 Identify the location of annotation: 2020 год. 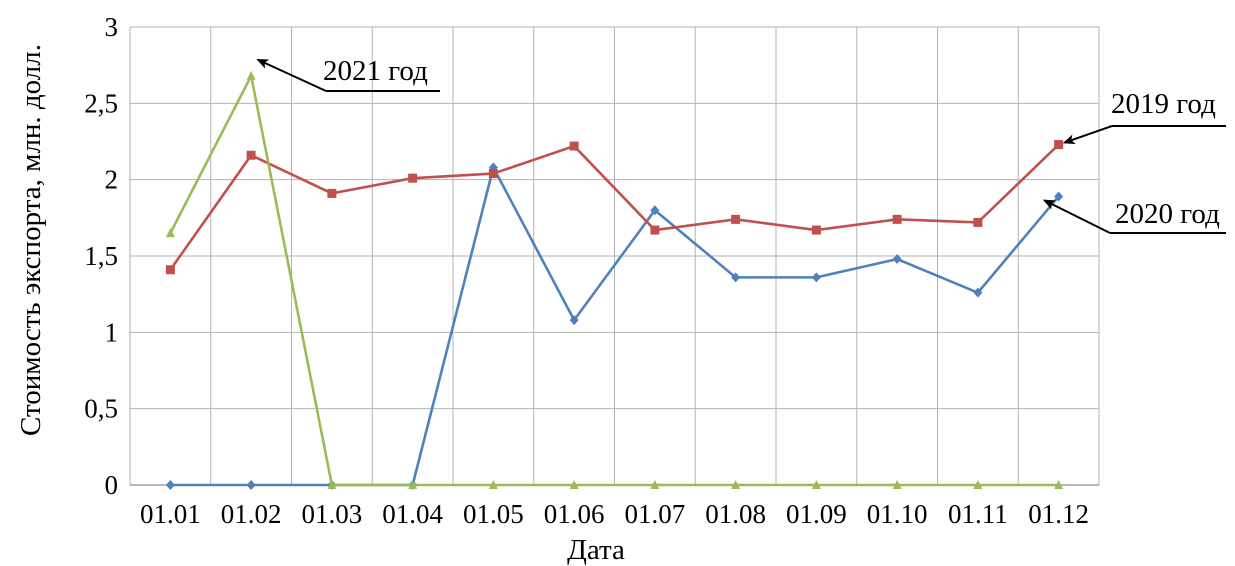
(1134, 216).